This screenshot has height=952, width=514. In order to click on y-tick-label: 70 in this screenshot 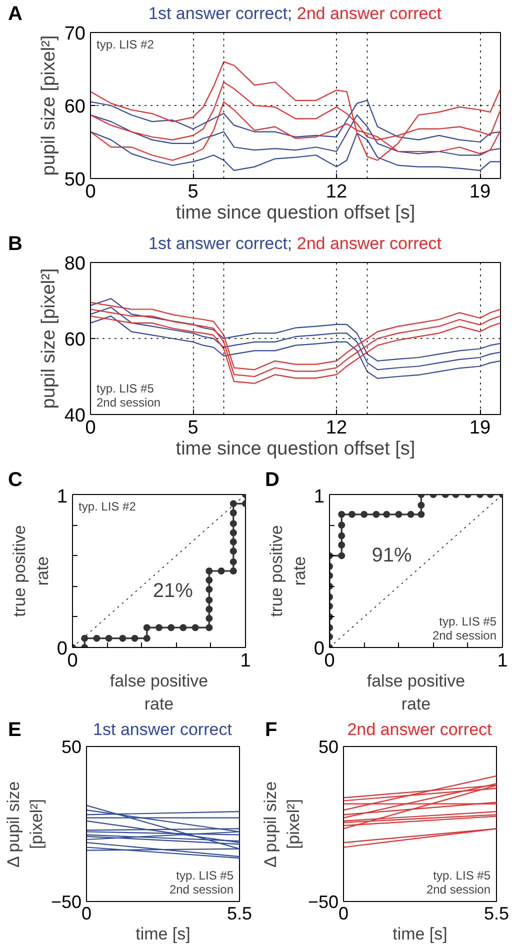, I will do `click(75, 34)`.